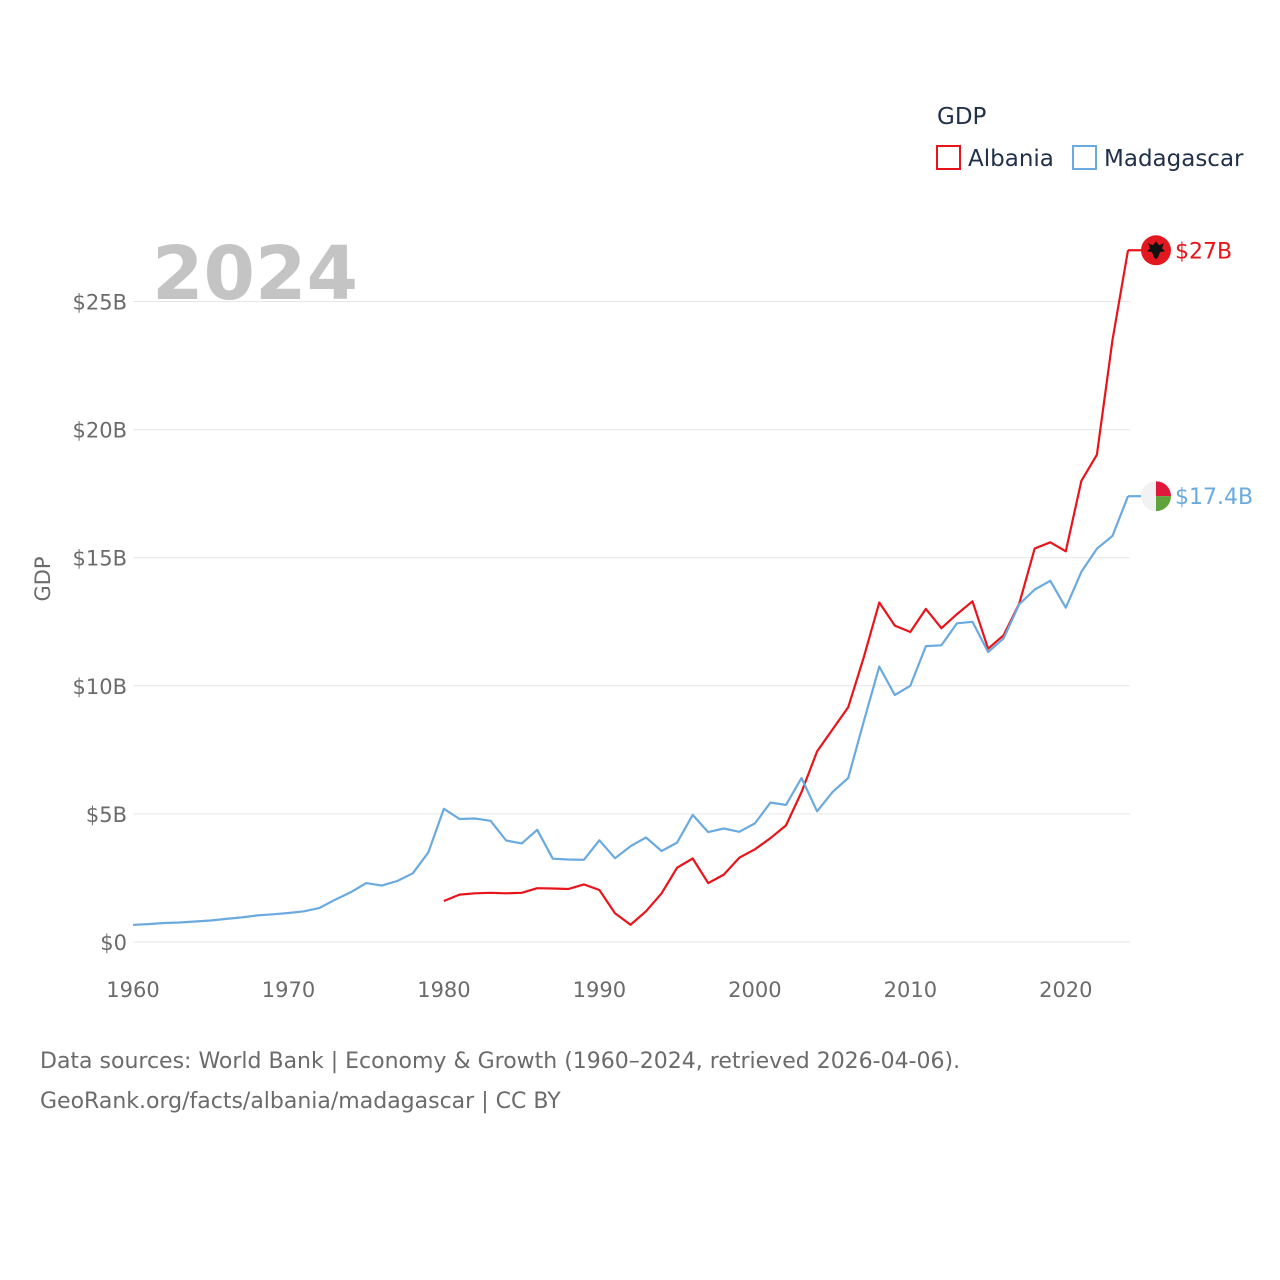 This screenshot has width=1280, height=1280. Describe the element at coordinates (106, 815) in the screenshot. I see `y-tick-label: $5B` at that location.